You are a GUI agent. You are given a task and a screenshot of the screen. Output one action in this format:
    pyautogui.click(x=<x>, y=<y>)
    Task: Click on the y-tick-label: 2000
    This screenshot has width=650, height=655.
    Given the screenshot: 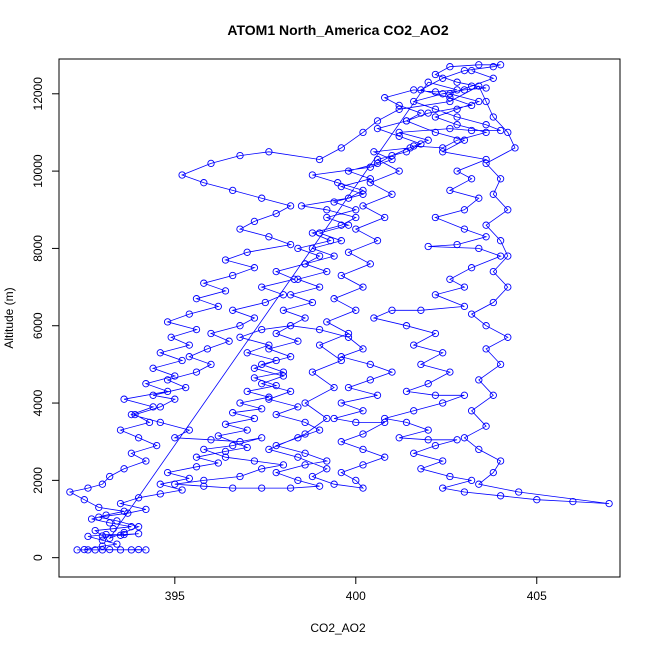 What is the action you would take?
    pyautogui.click(x=38, y=480)
    